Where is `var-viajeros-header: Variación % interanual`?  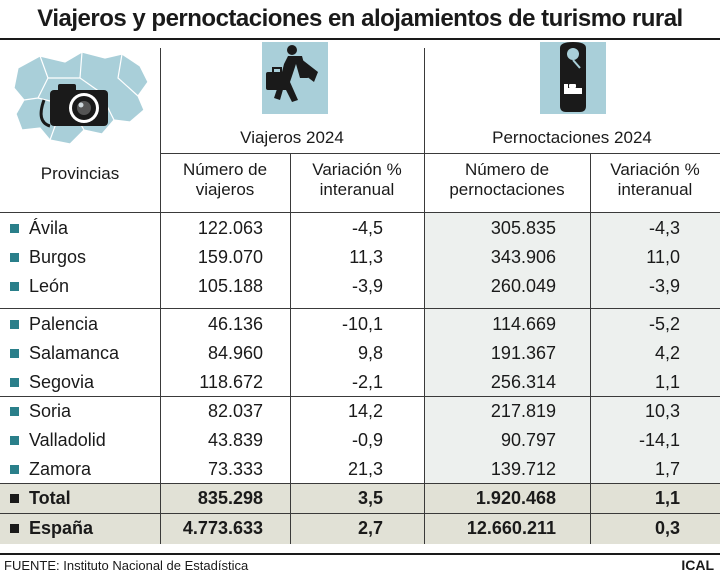 var-viajeros-header: Variación % interanual is located at coordinates (357, 179).